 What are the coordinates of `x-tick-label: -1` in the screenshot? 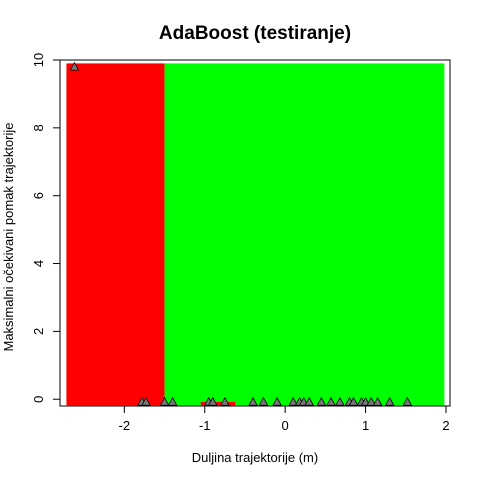 It's located at (205, 425).